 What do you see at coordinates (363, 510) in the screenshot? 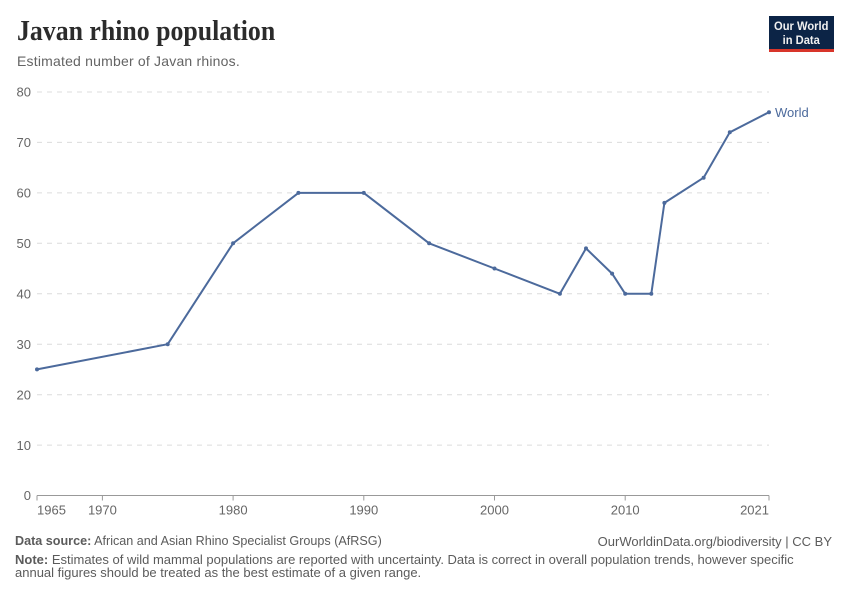
I see `svg-text: 1990` at bounding box center [363, 510].